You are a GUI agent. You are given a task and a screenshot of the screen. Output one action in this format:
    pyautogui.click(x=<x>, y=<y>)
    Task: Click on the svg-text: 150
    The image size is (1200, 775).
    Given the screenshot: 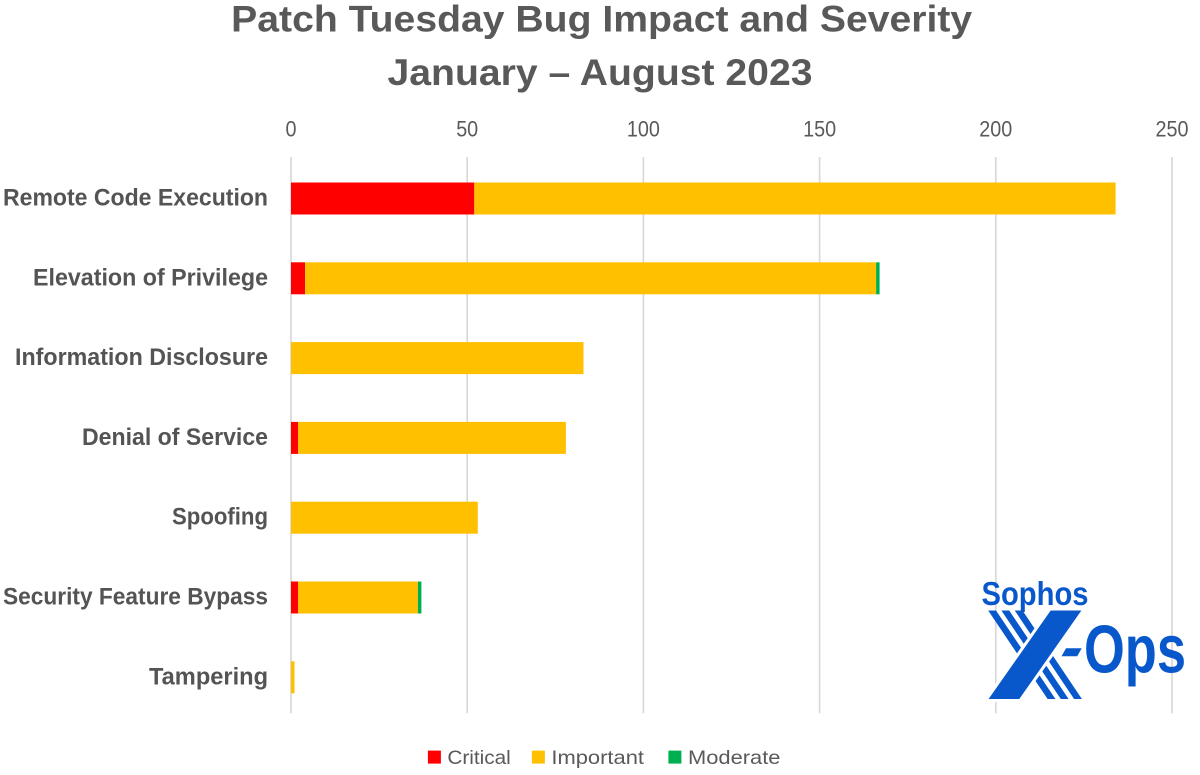 What is the action you would take?
    pyautogui.click(x=819, y=128)
    